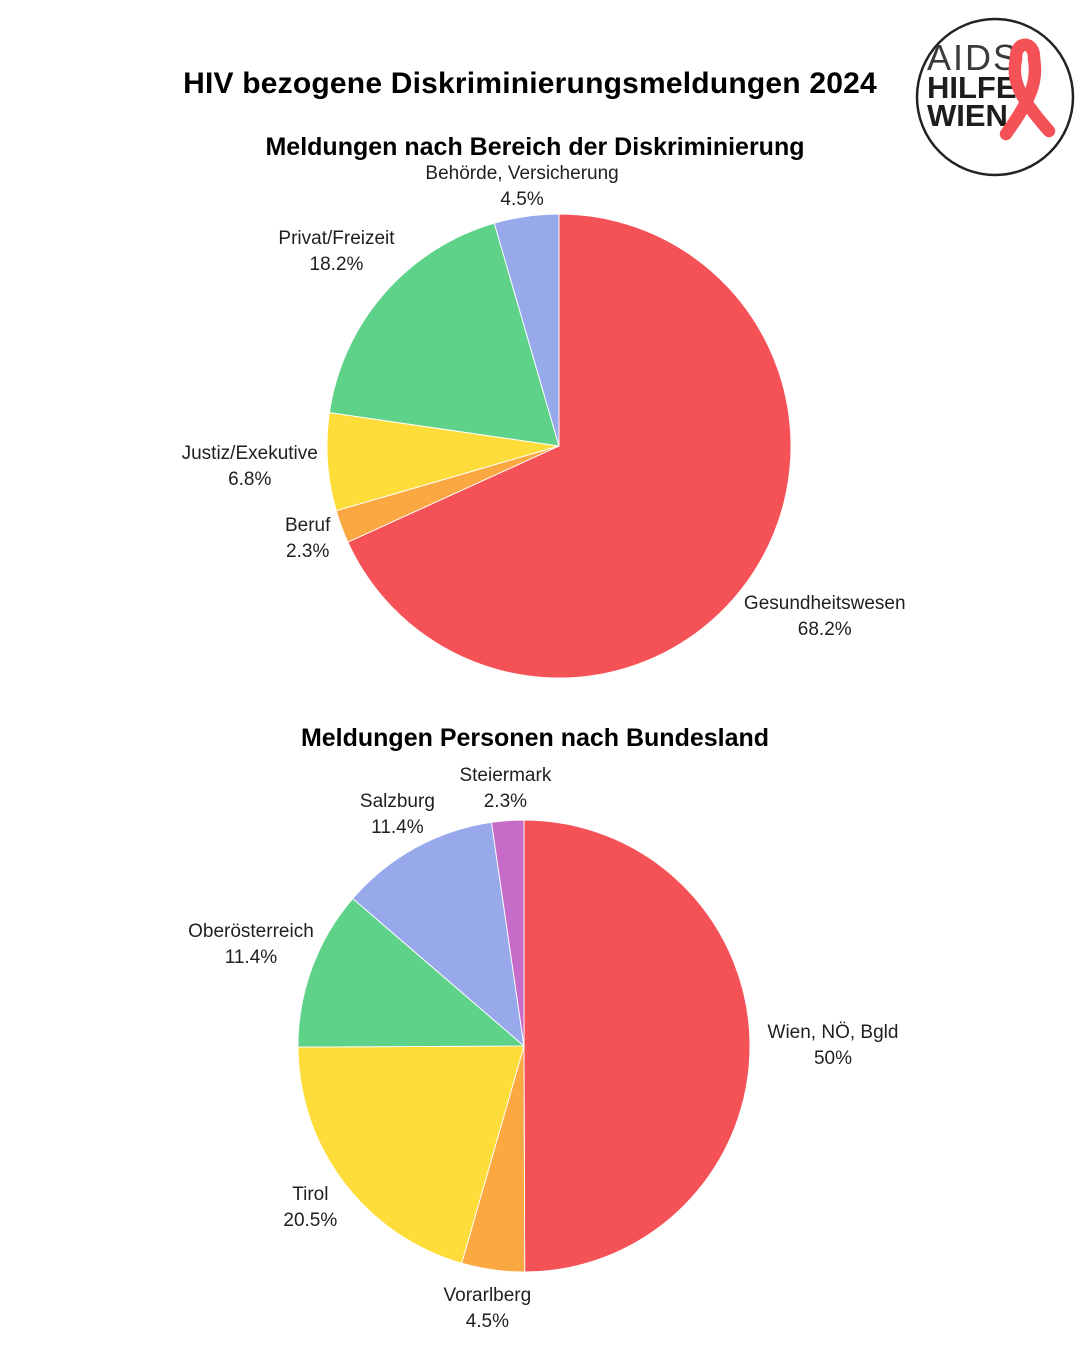 The image size is (1080, 1350). Describe the element at coordinates (505, 775) in the screenshot. I see `slice-label-name: Steiermark` at that location.